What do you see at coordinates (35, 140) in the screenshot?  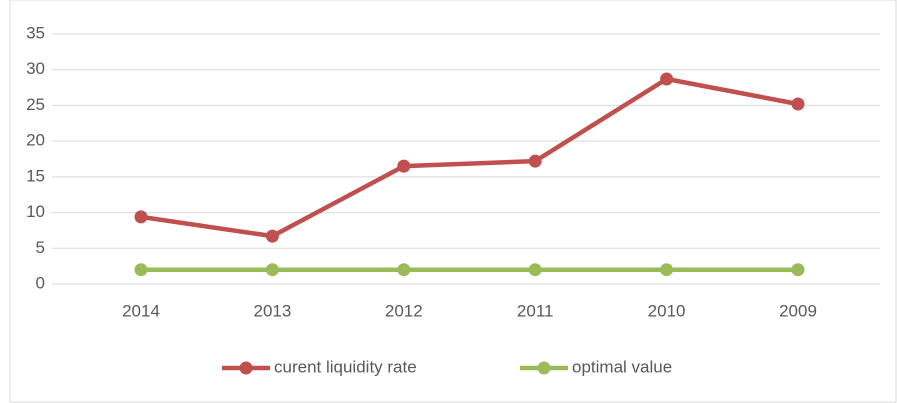 I see `y-tick-label: 20` at bounding box center [35, 140].